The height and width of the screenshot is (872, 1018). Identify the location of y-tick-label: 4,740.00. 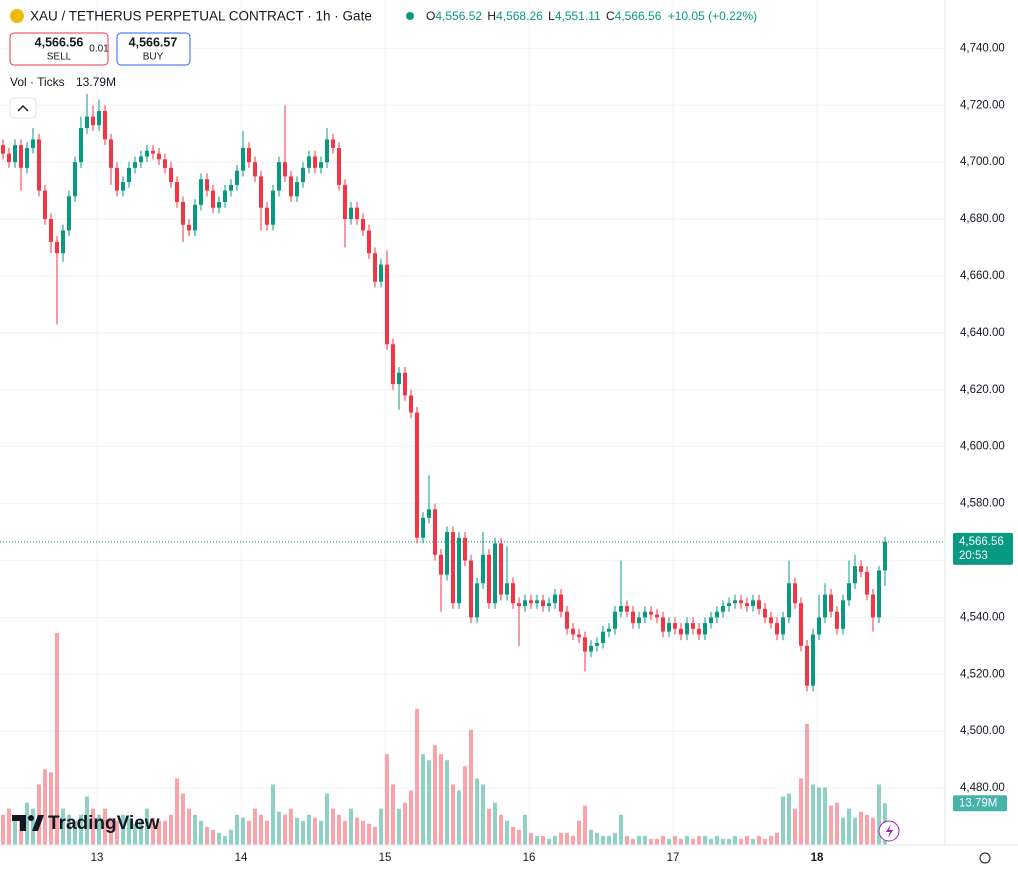
(982, 48).